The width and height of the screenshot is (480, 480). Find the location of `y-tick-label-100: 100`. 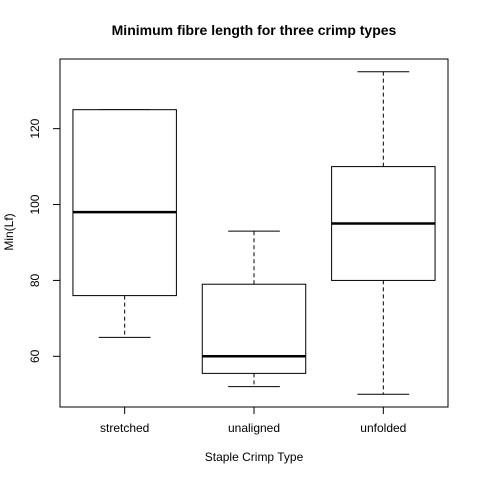

y-tick-label-100: 100 is located at coordinates (35, 204).